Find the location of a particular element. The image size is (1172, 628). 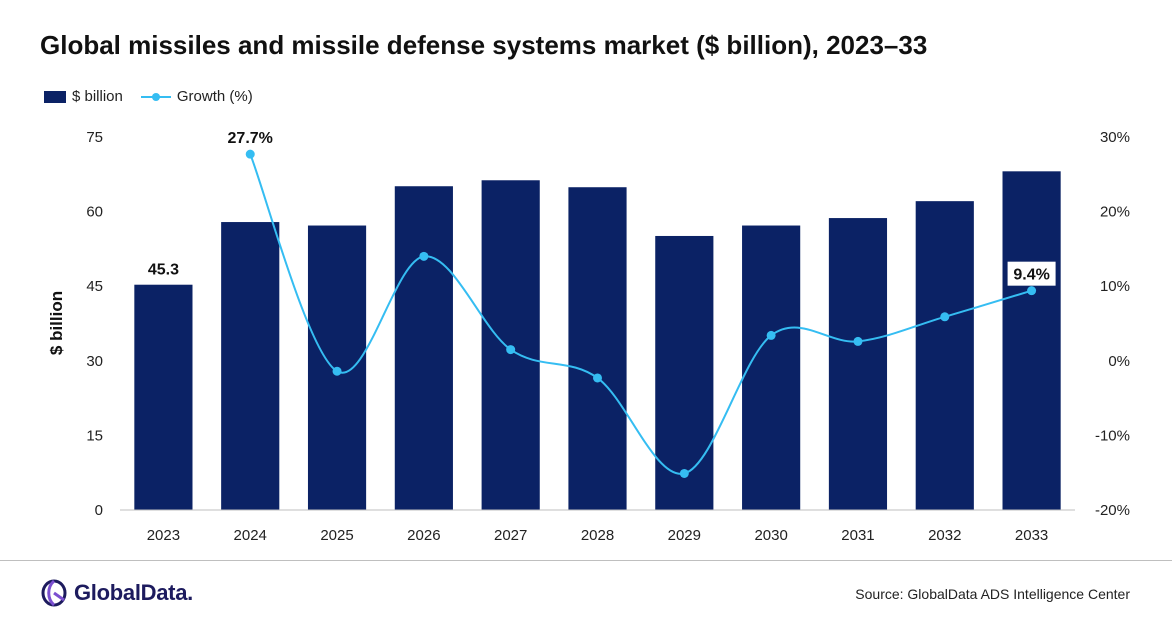

growth-point-2031 is located at coordinates (858, 341).